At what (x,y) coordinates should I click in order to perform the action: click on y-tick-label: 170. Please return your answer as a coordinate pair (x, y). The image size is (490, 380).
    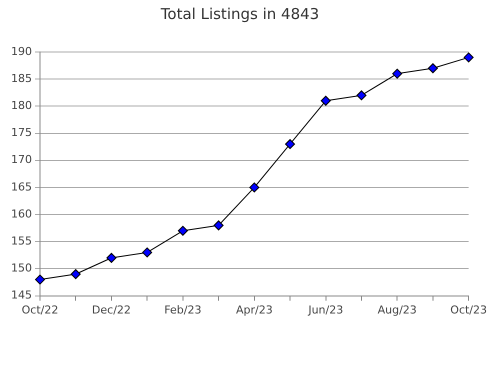
    Looking at the image, I should click on (21, 159).